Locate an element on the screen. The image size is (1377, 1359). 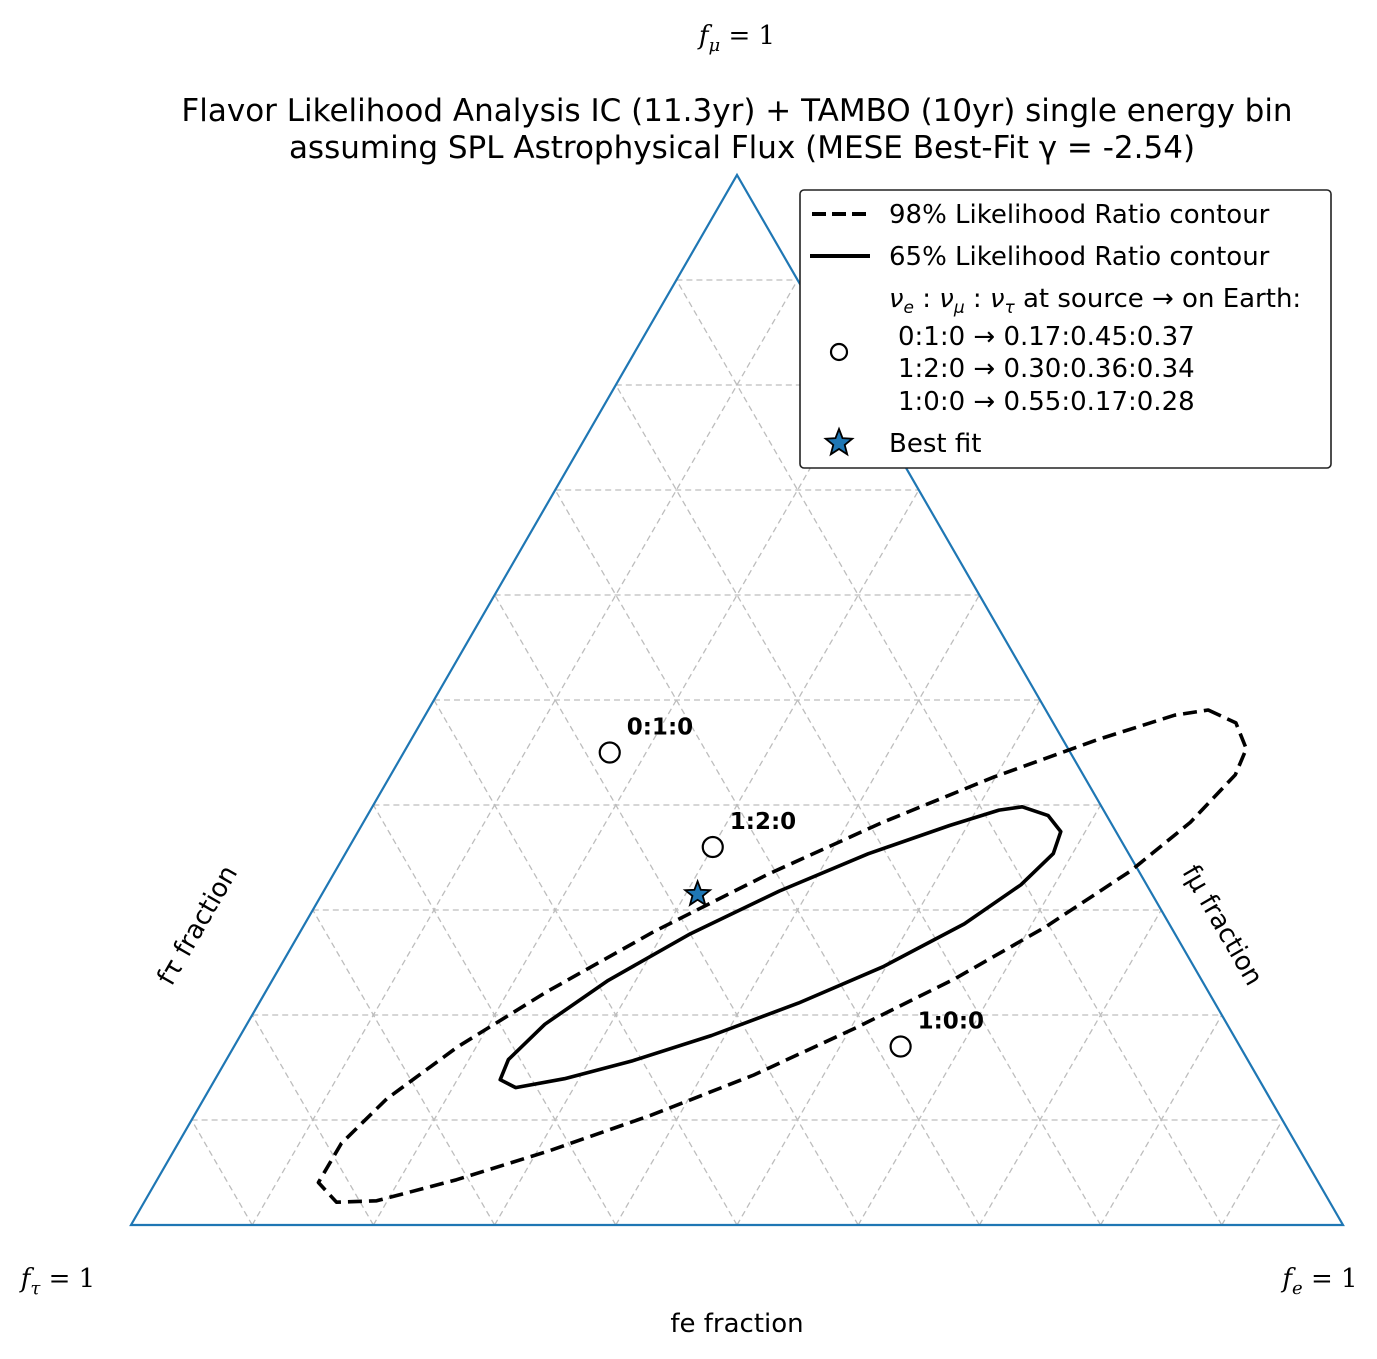
legend-source-header: νe : νμ : ντ at source → on Earth: is located at coordinates (1095, 301).